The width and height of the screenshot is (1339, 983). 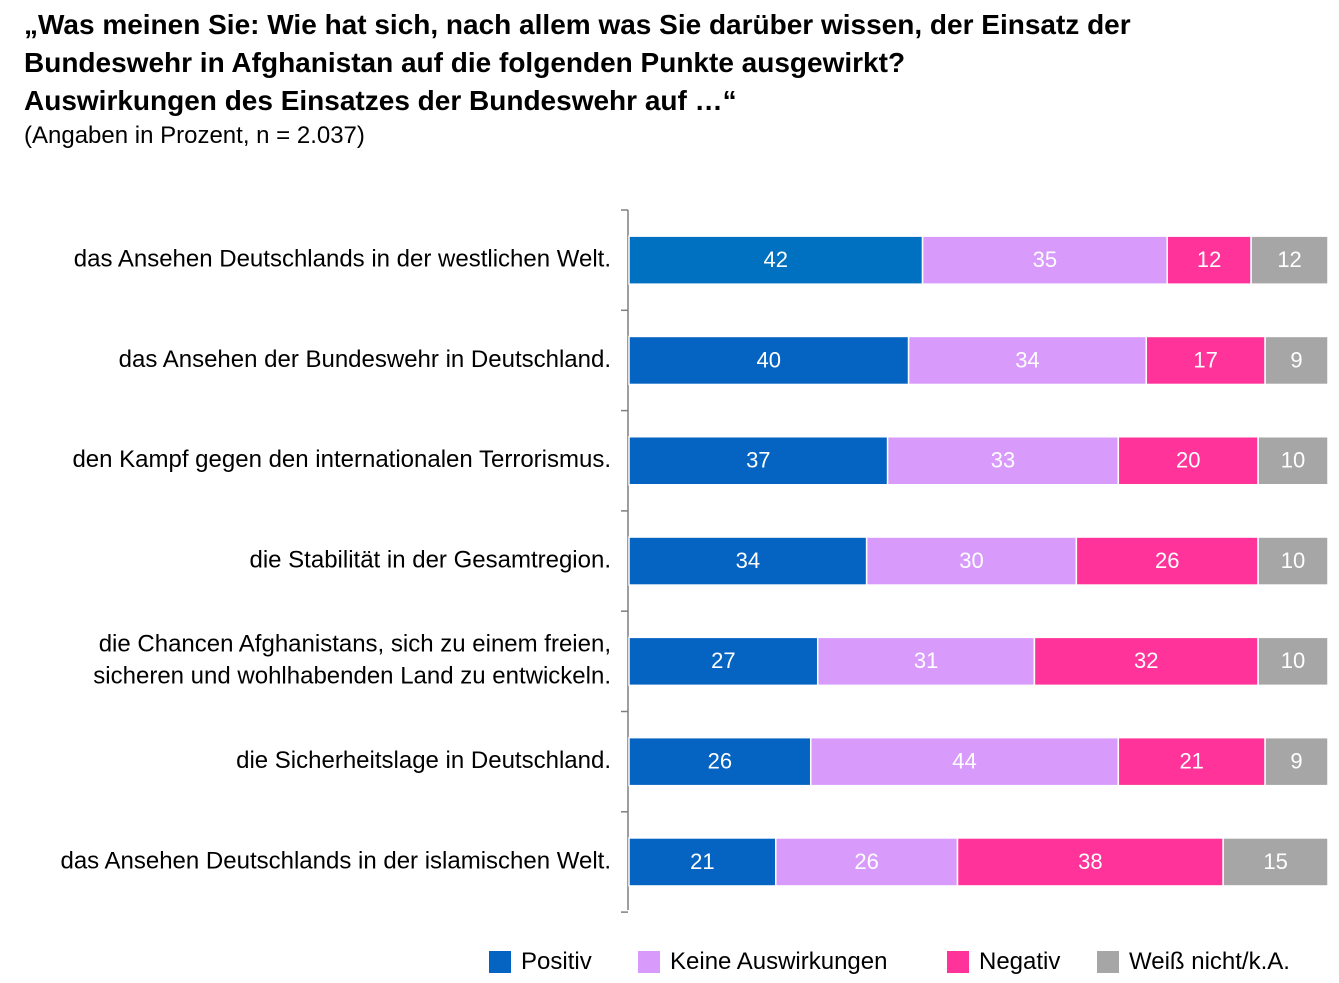 I want to click on data-label: 20, so click(x=1188, y=460).